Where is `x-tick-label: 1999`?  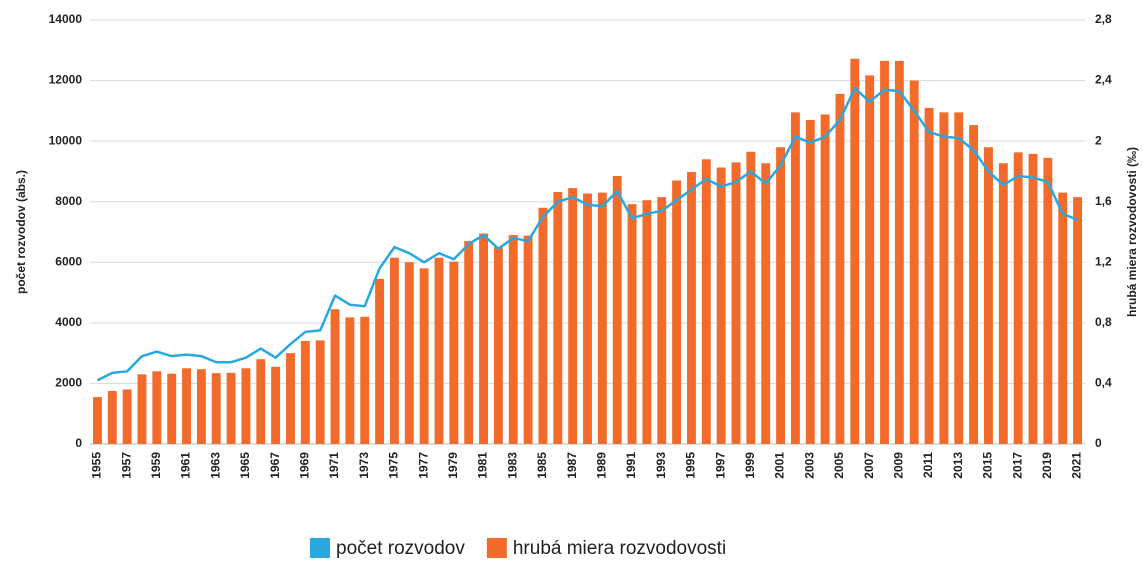
x-tick-label: 1999 is located at coordinates (750, 465).